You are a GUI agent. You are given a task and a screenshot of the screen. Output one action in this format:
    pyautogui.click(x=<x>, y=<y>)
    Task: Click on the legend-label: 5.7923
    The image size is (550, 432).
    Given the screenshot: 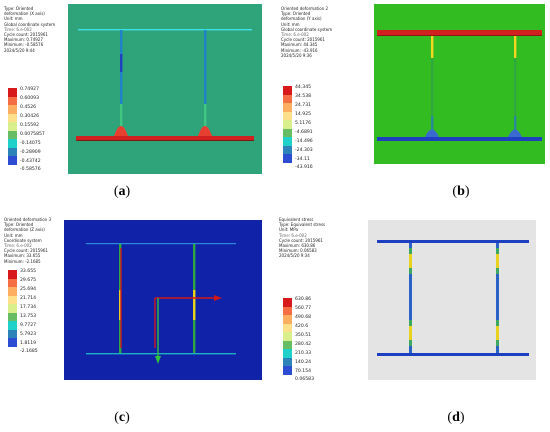 What is the action you would take?
    pyautogui.click(x=28, y=334)
    